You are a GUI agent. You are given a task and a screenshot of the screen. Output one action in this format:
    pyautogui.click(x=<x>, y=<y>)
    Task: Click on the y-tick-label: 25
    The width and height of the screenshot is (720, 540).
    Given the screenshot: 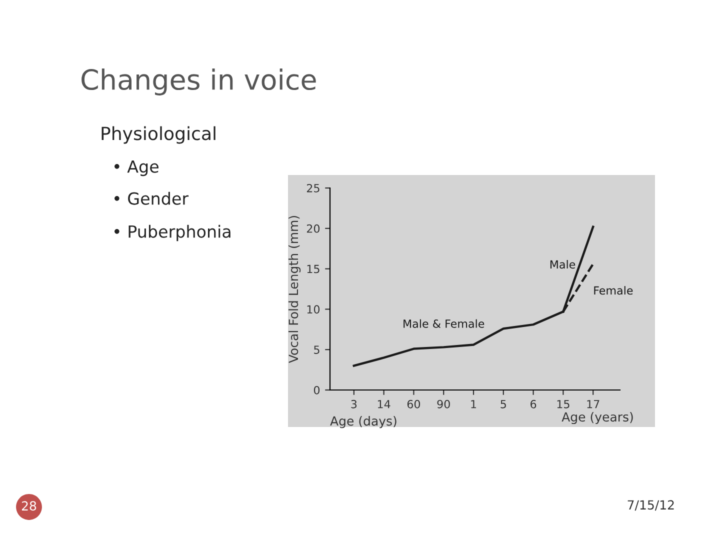 What is the action you would take?
    pyautogui.click(x=313, y=188)
    